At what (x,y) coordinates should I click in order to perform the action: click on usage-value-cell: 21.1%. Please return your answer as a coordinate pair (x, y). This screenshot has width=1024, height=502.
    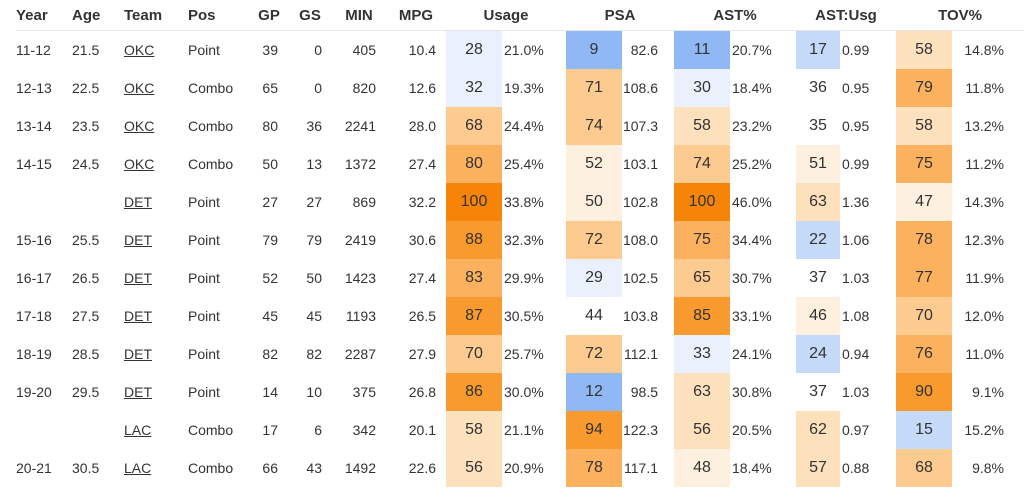
    Looking at the image, I should click on (524, 430).